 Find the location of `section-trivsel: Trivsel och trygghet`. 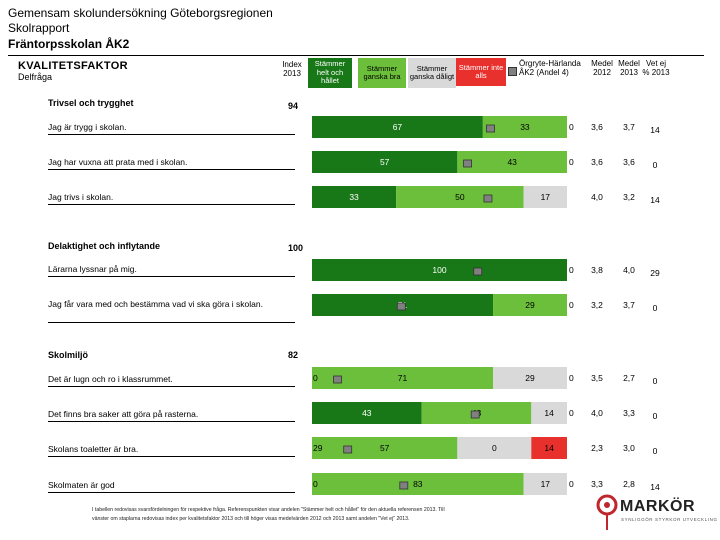

section-trivsel: Trivsel och trygghet is located at coordinates (91, 103).